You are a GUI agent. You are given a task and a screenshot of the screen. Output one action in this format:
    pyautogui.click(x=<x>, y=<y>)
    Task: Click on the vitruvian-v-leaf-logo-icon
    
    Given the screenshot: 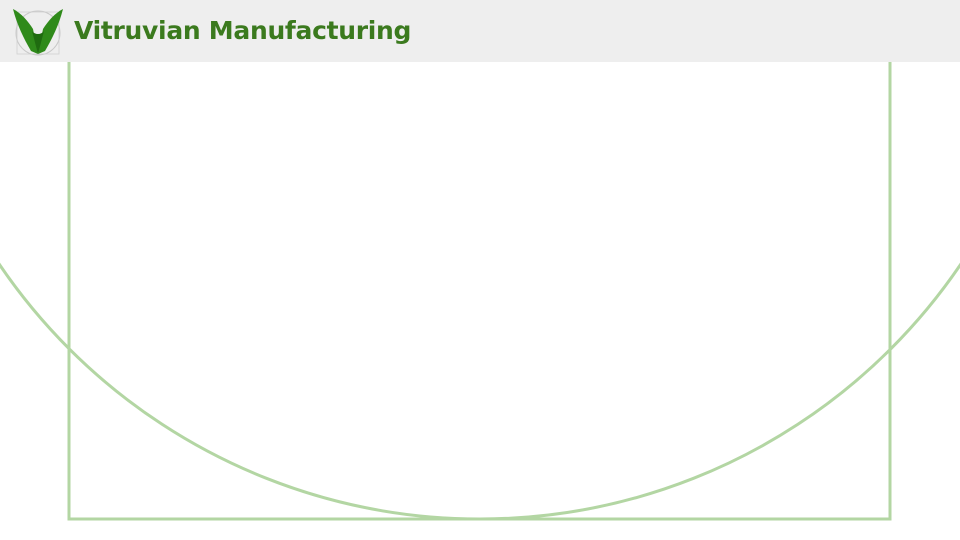 What is the action you would take?
    pyautogui.click(x=38, y=32)
    